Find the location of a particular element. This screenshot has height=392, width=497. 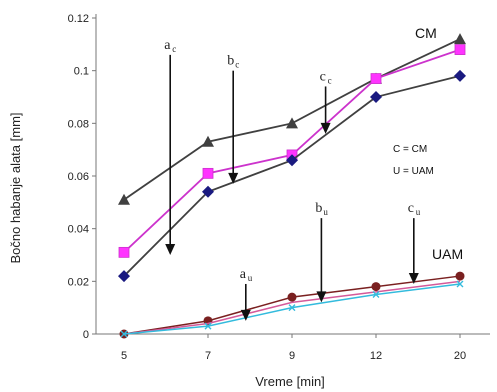

annotation-sub-3: c is located at coordinates (330, 80).